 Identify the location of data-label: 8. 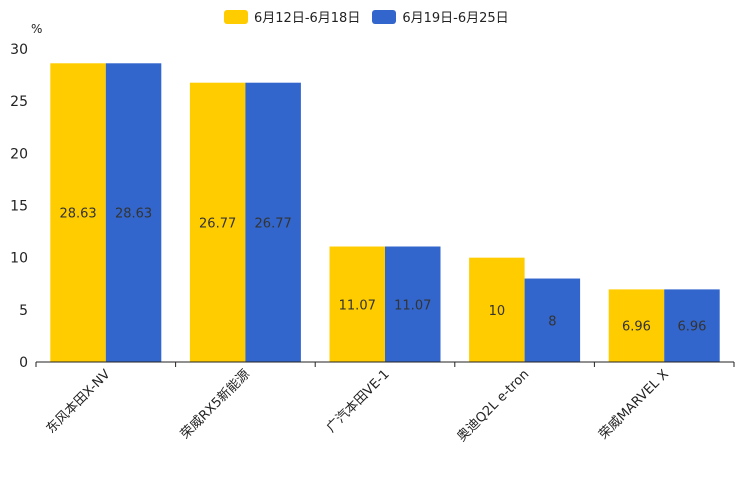
(552, 321).